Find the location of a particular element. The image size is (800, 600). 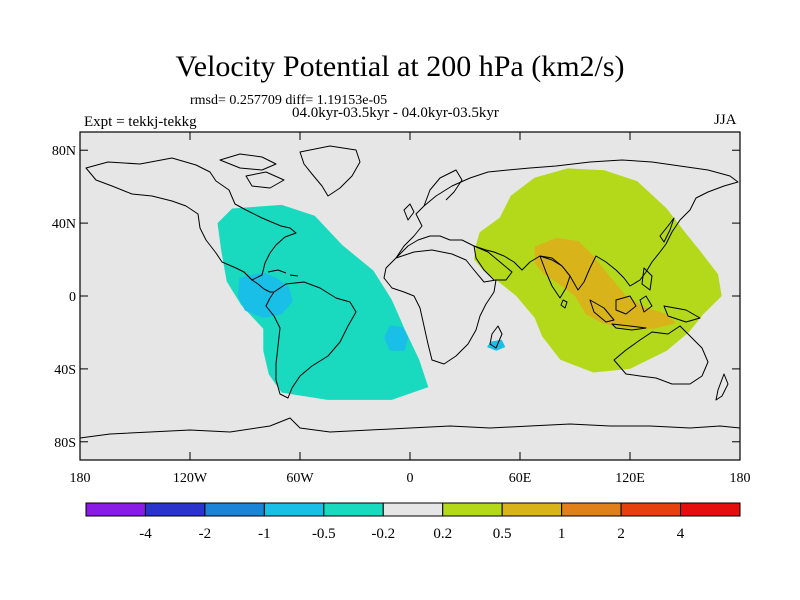

y-tick-label: 0 is located at coordinates (72, 297).